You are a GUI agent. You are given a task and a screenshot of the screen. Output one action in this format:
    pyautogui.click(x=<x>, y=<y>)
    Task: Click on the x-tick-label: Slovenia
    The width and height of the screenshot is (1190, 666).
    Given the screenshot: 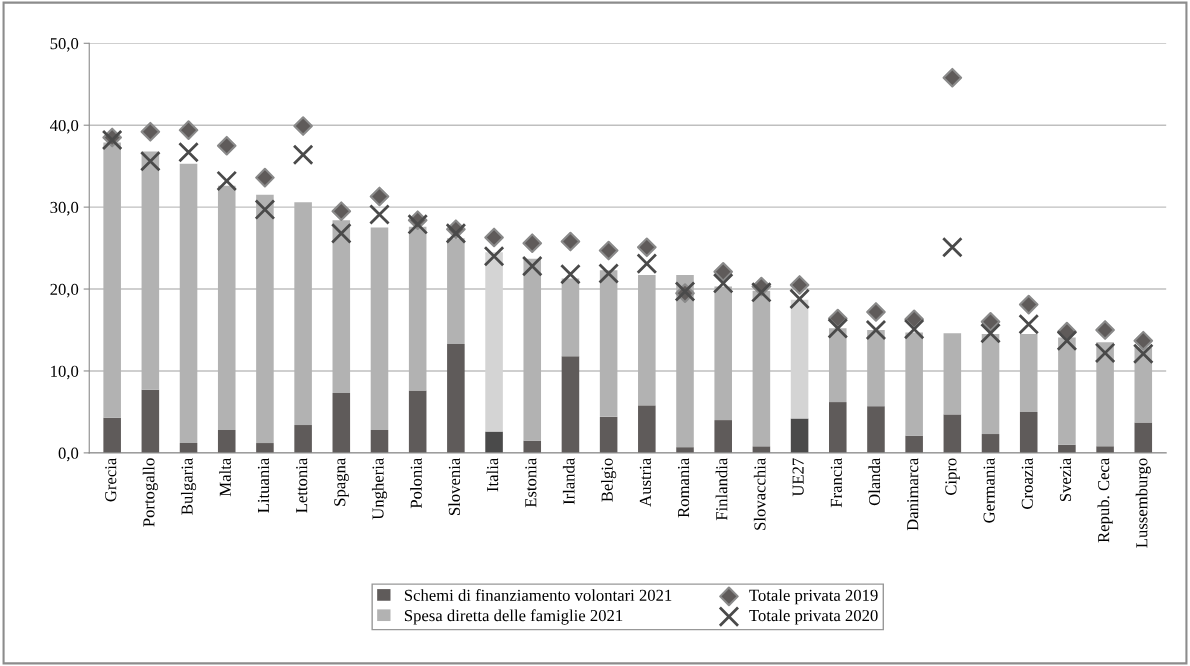 What is the action you would take?
    pyautogui.click(x=454, y=486)
    